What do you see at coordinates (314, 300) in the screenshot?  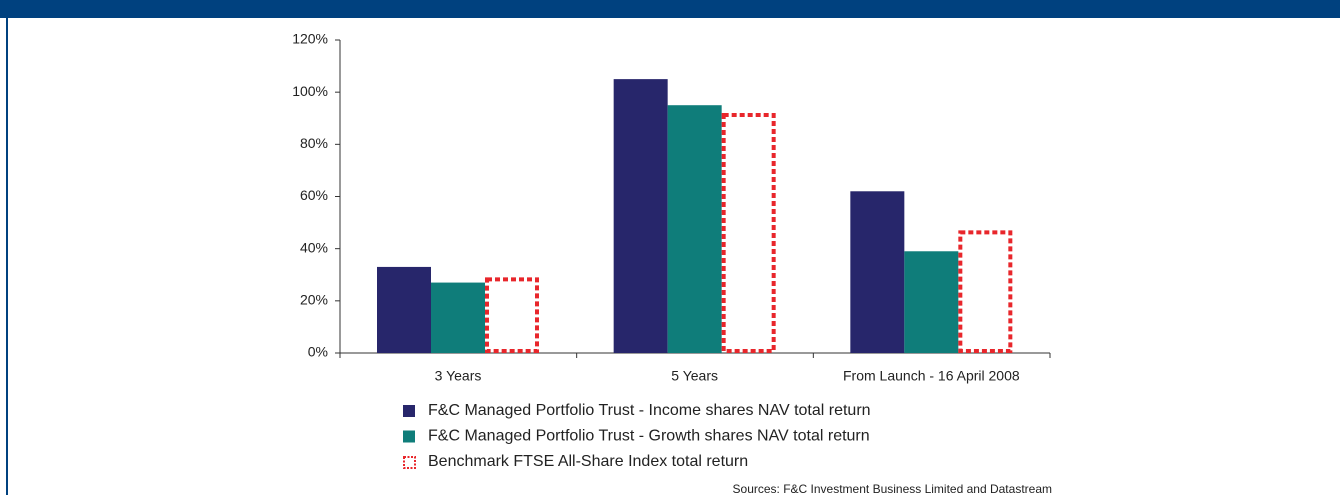 I see `y-tick-label: 20%` at bounding box center [314, 300].